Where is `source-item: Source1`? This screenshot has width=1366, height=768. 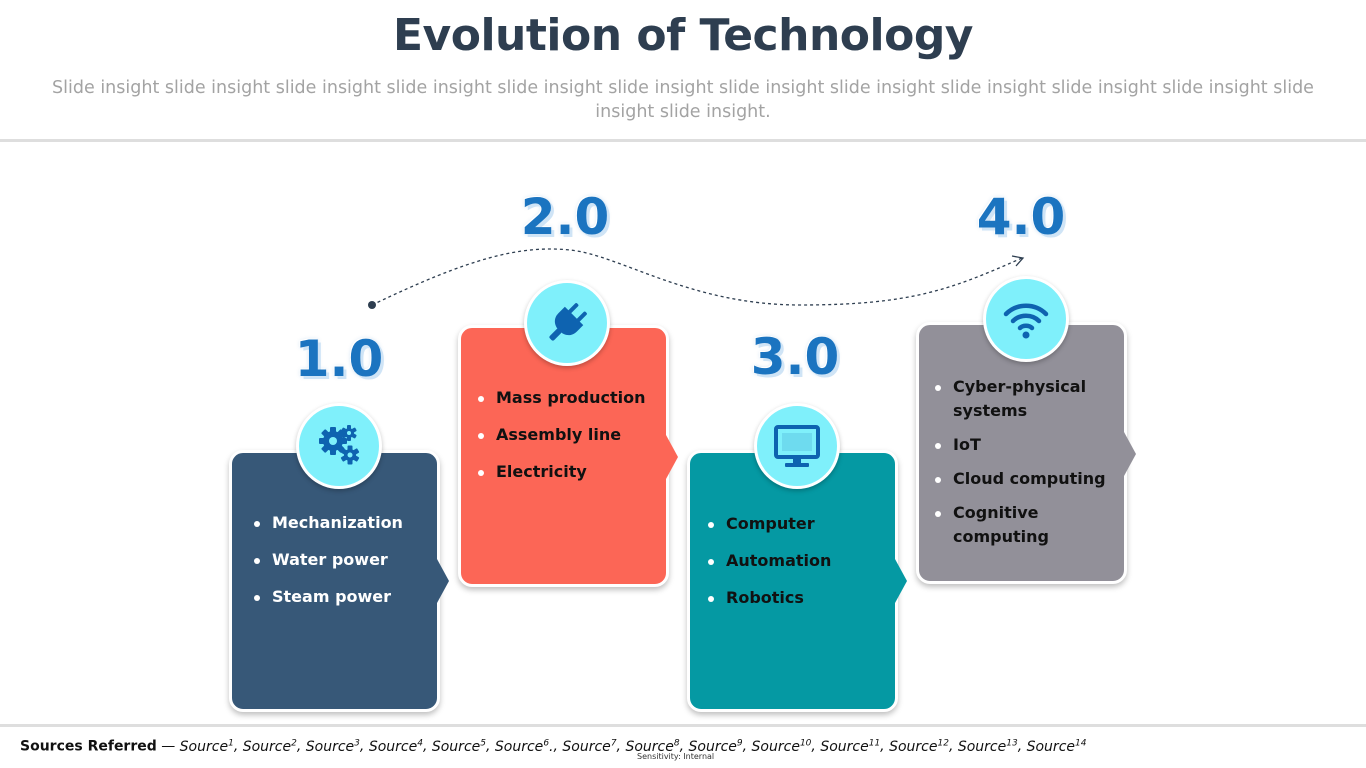 source-item: Source1 is located at coordinates (206, 746).